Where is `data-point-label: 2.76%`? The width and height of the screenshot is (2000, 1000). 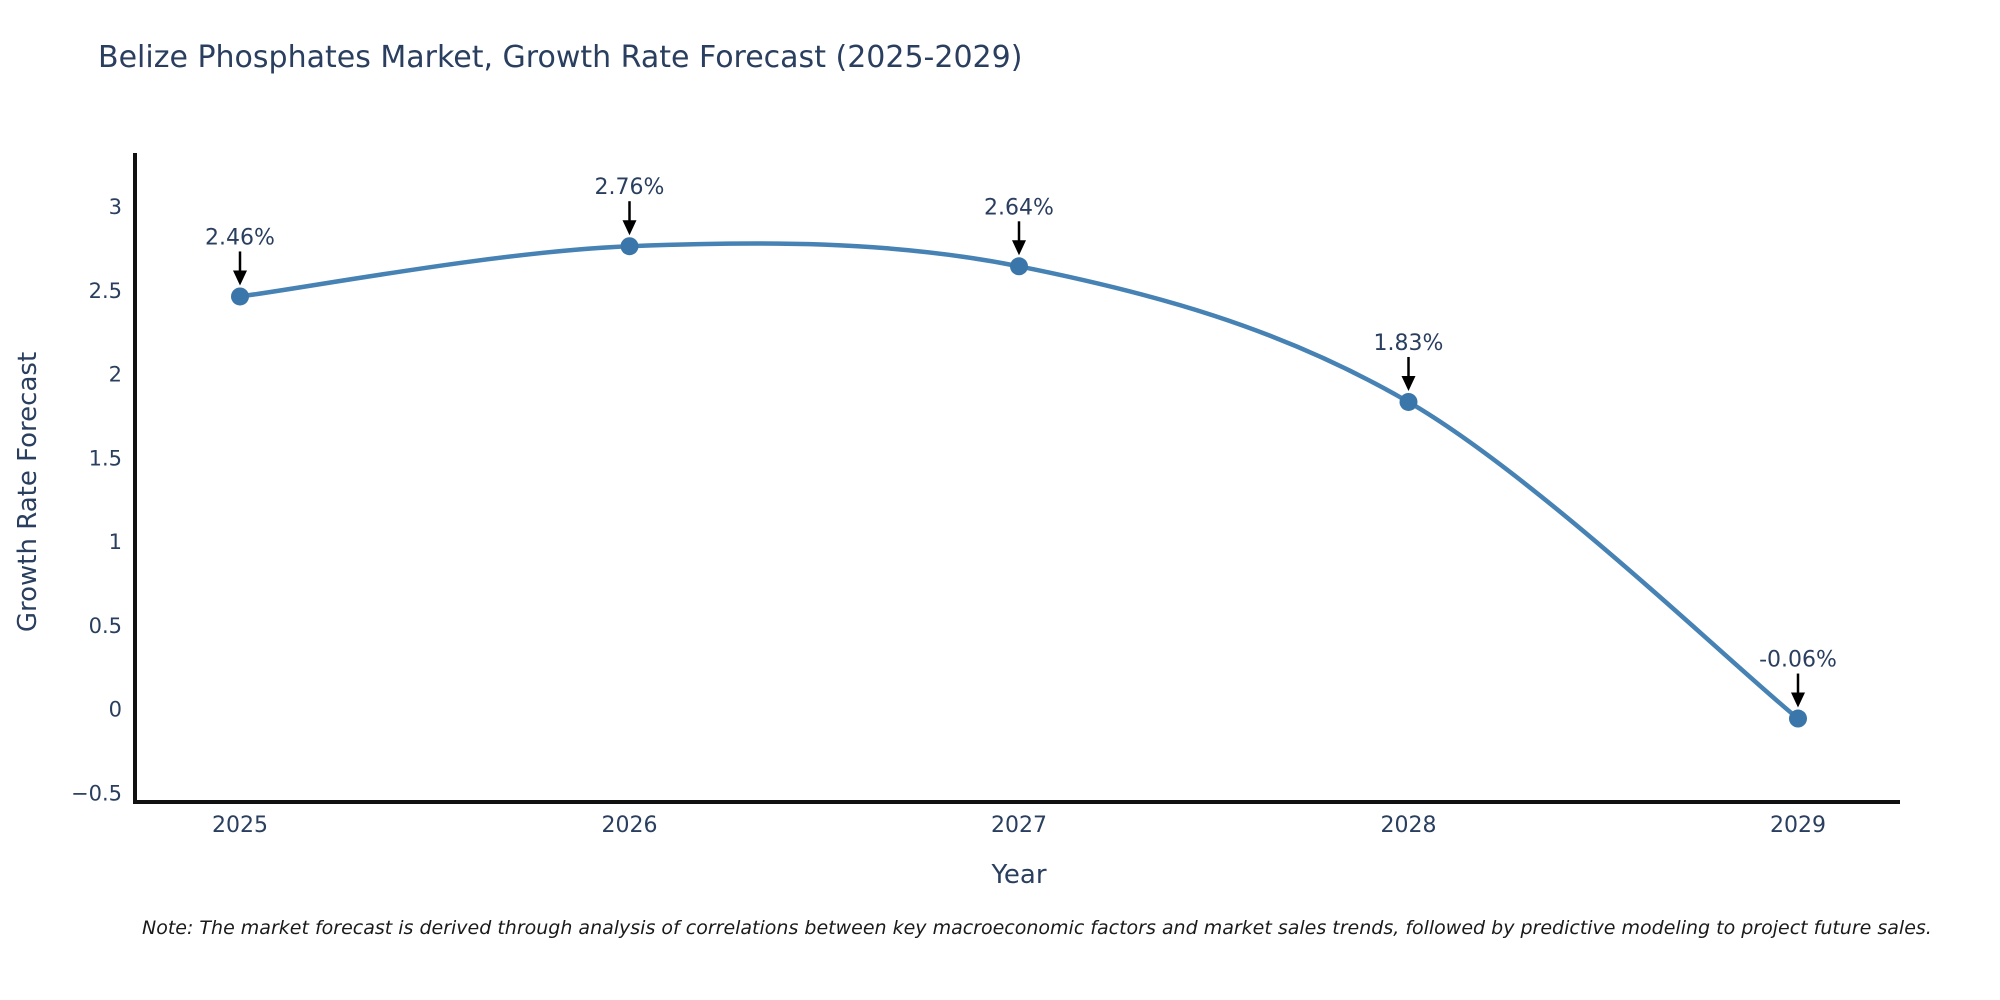
data-point-label: 2.76% is located at coordinates (630, 187).